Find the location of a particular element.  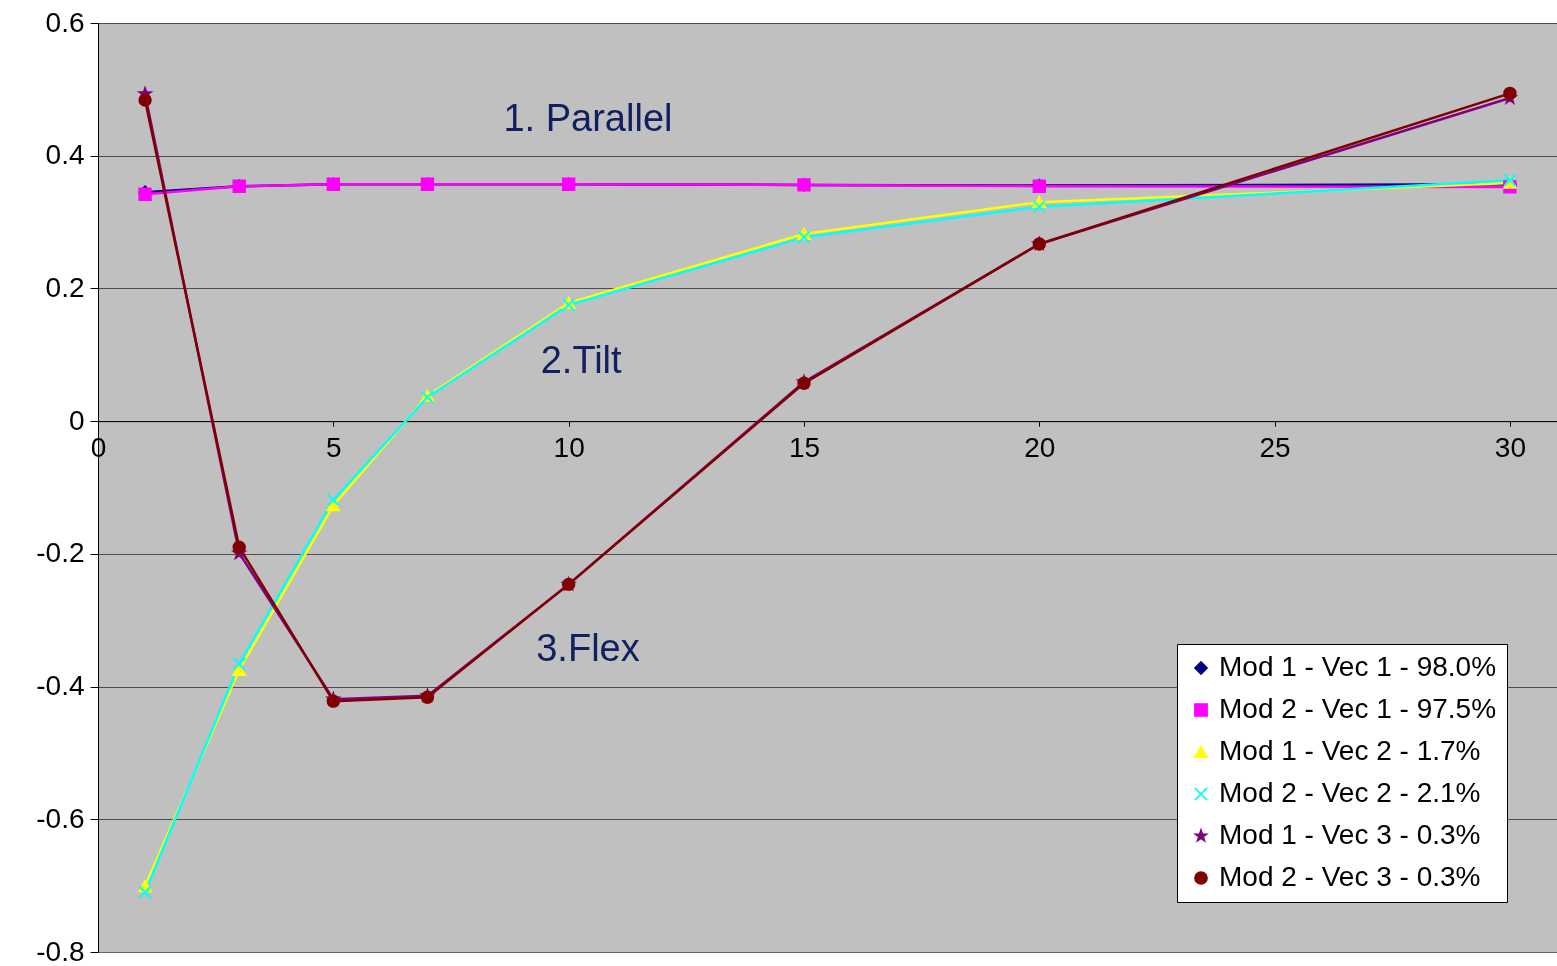

legend-label: Mod 2 - Vec 1 - 97.5% is located at coordinates (1358, 708).